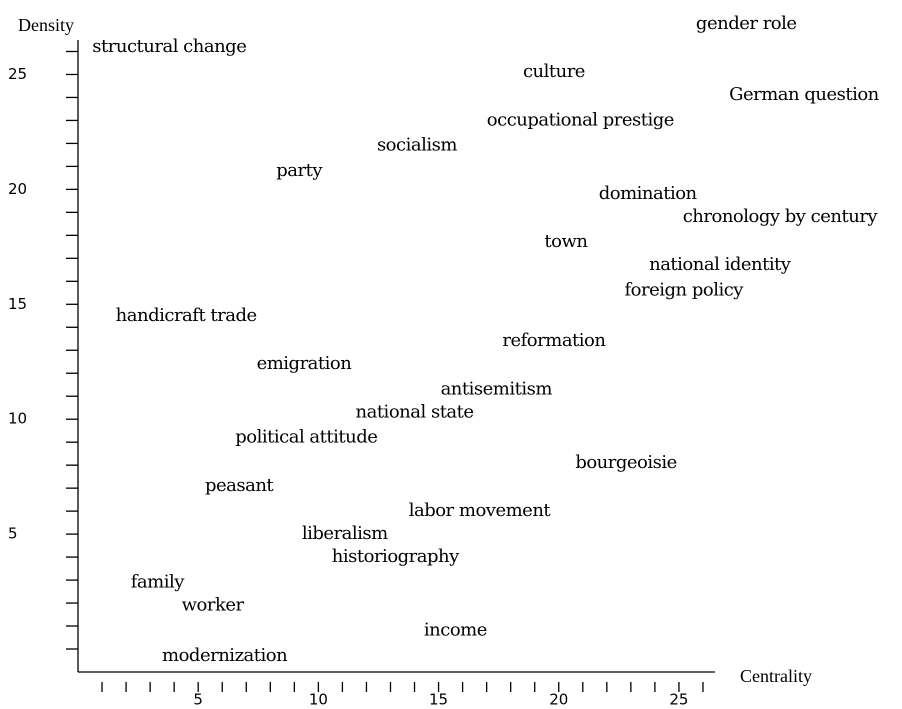 This screenshot has width=902, height=709. What do you see at coordinates (318, 700) in the screenshot?
I see `x-tick-label: 10` at bounding box center [318, 700].